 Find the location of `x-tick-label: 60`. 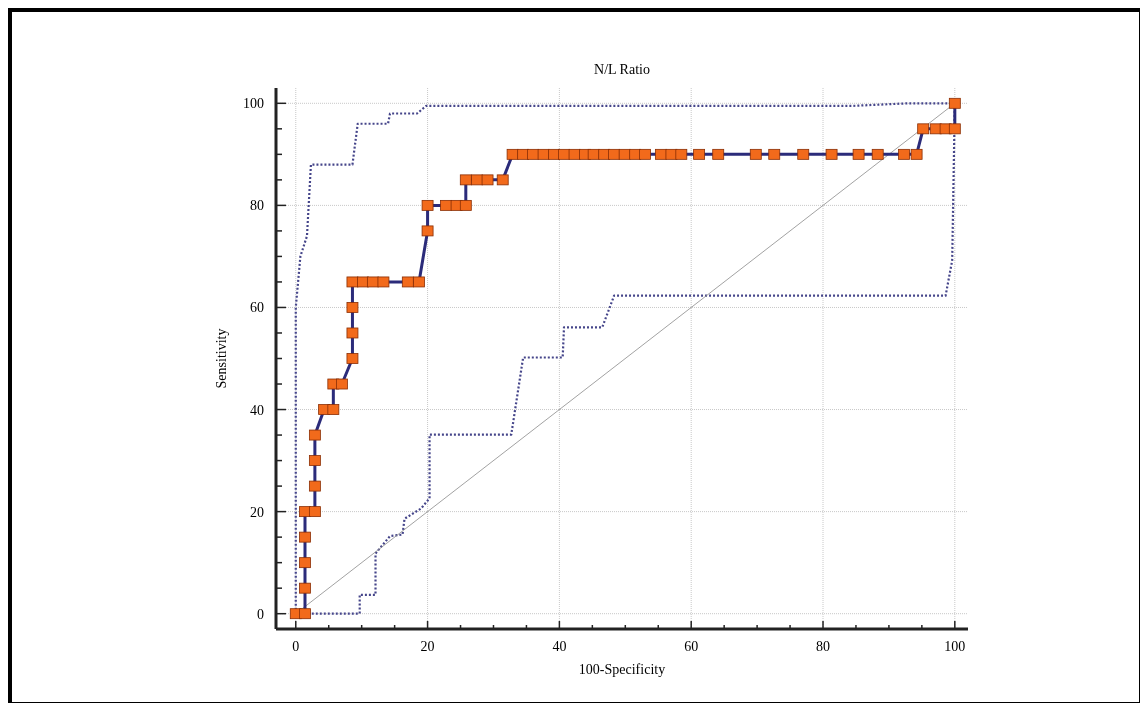

x-tick-label: 60 is located at coordinates (691, 646).